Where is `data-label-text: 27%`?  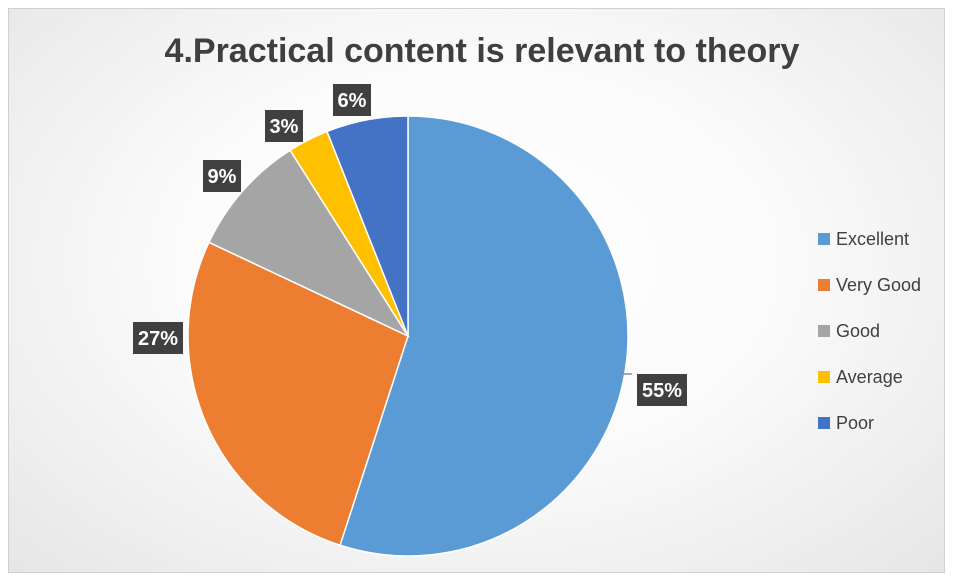 data-label-text: 27% is located at coordinates (158, 339).